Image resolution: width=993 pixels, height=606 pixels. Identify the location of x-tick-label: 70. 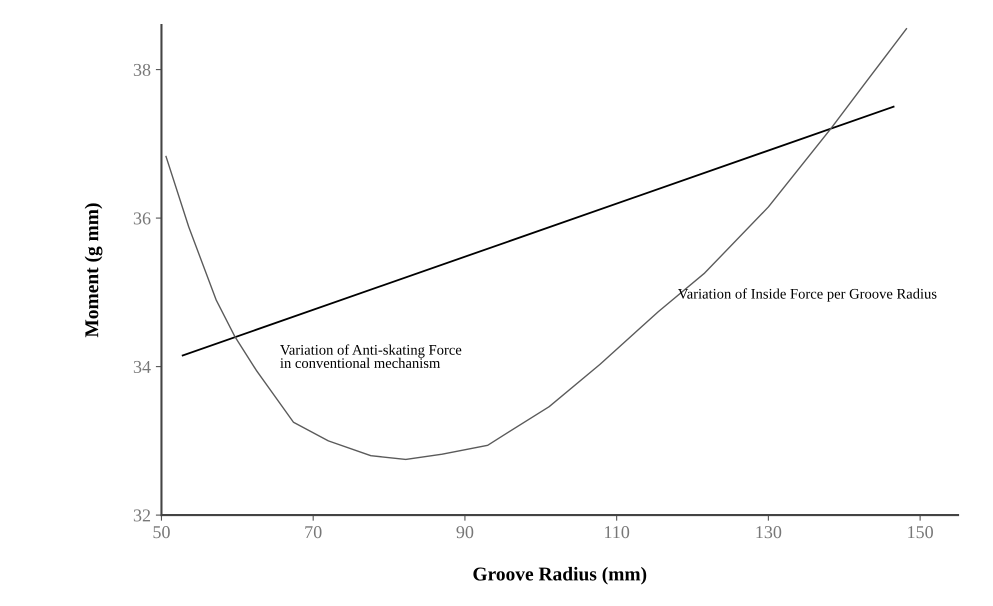
(313, 532).